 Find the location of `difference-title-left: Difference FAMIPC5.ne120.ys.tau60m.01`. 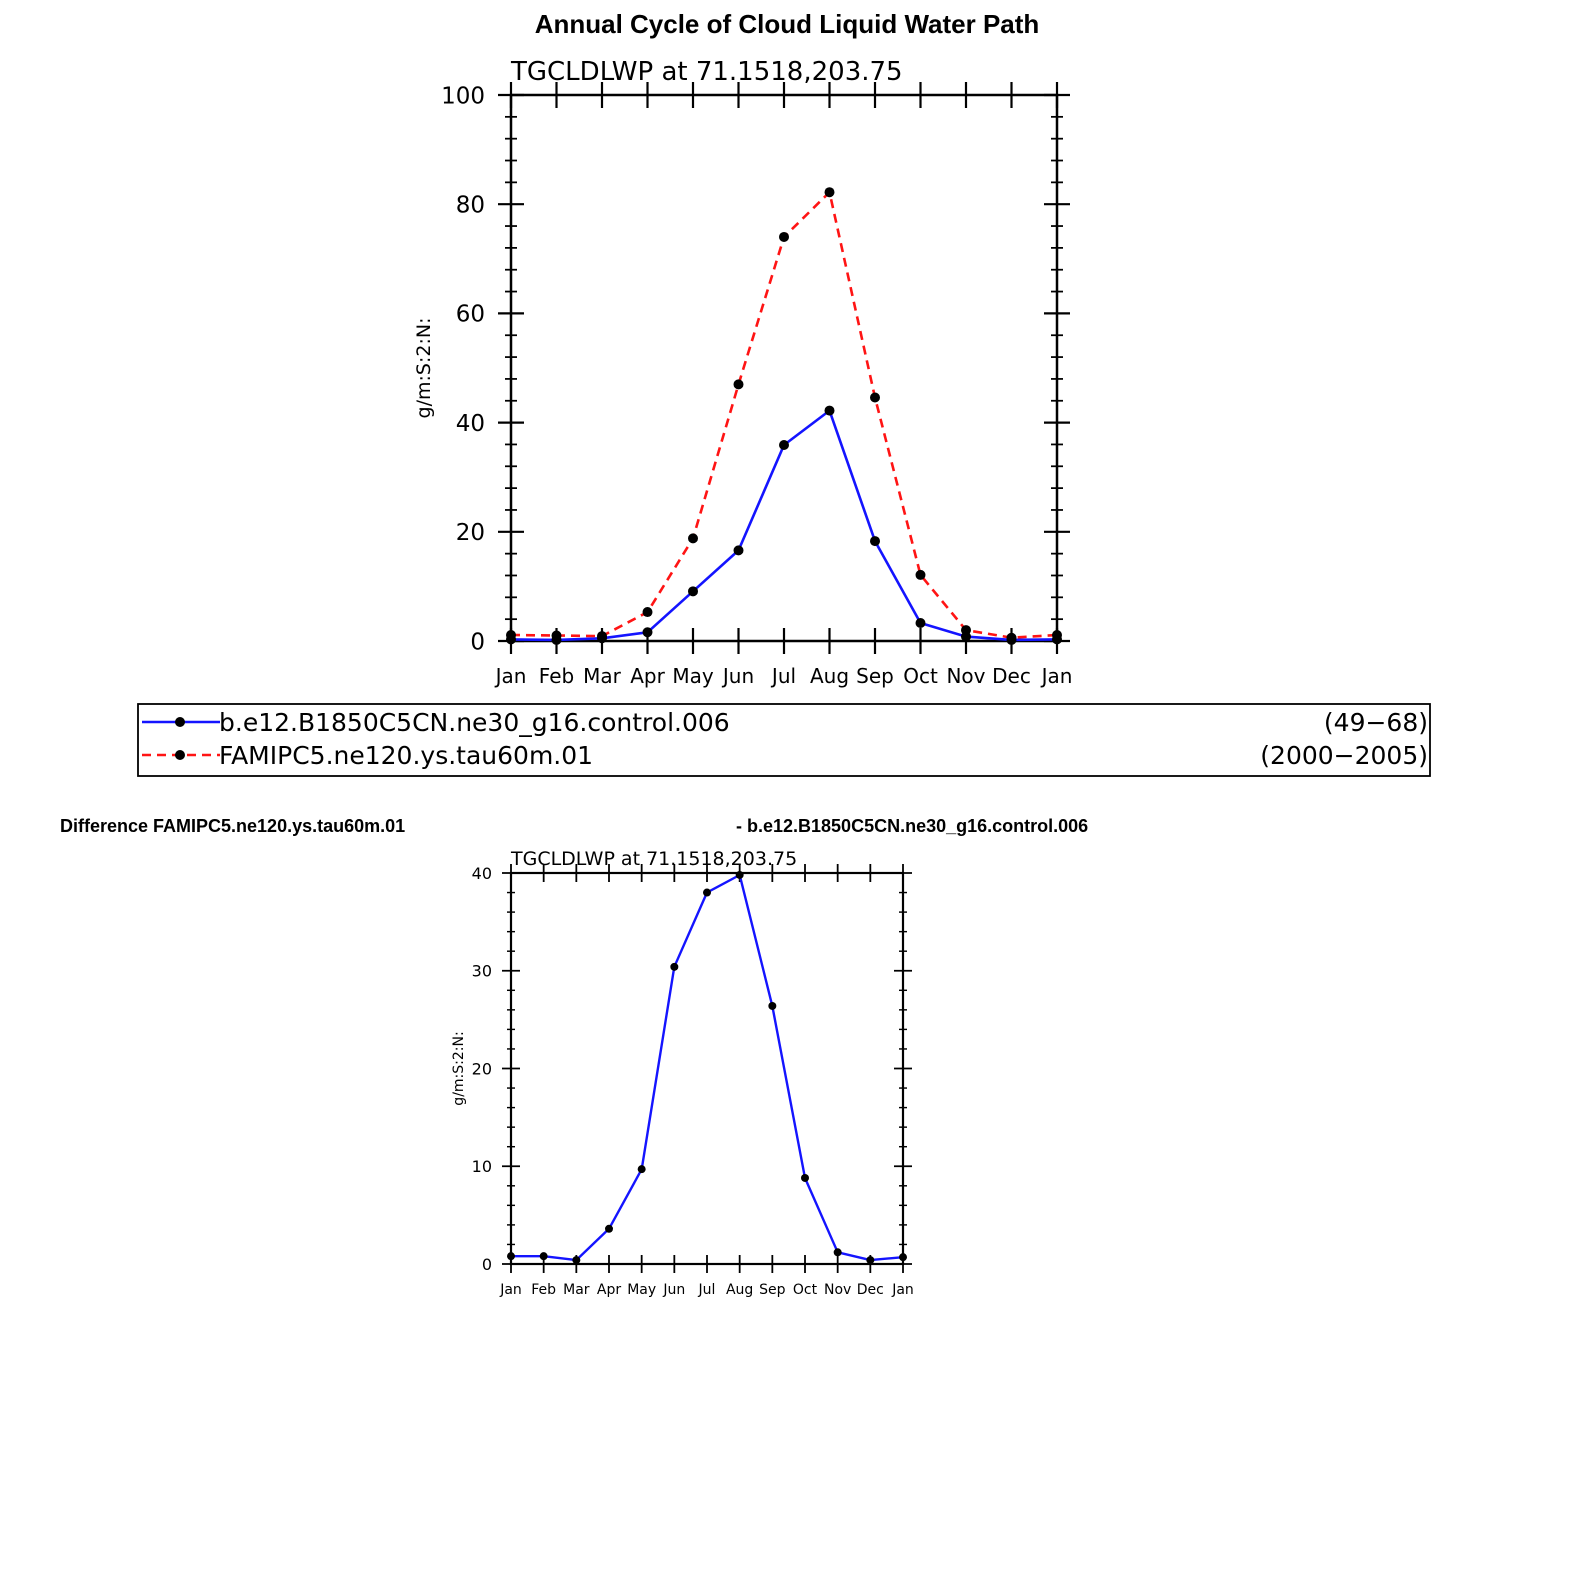

difference-title-left: Difference FAMIPC5.ne120.ys.tau60m.01 is located at coordinates (232, 826).